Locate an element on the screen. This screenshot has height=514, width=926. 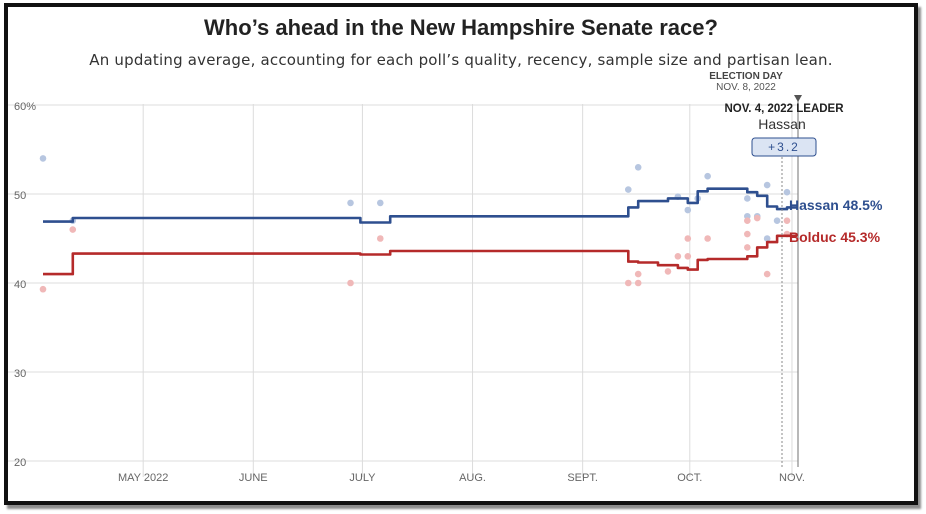
x-tick-label: SEPT. is located at coordinates (582, 478).